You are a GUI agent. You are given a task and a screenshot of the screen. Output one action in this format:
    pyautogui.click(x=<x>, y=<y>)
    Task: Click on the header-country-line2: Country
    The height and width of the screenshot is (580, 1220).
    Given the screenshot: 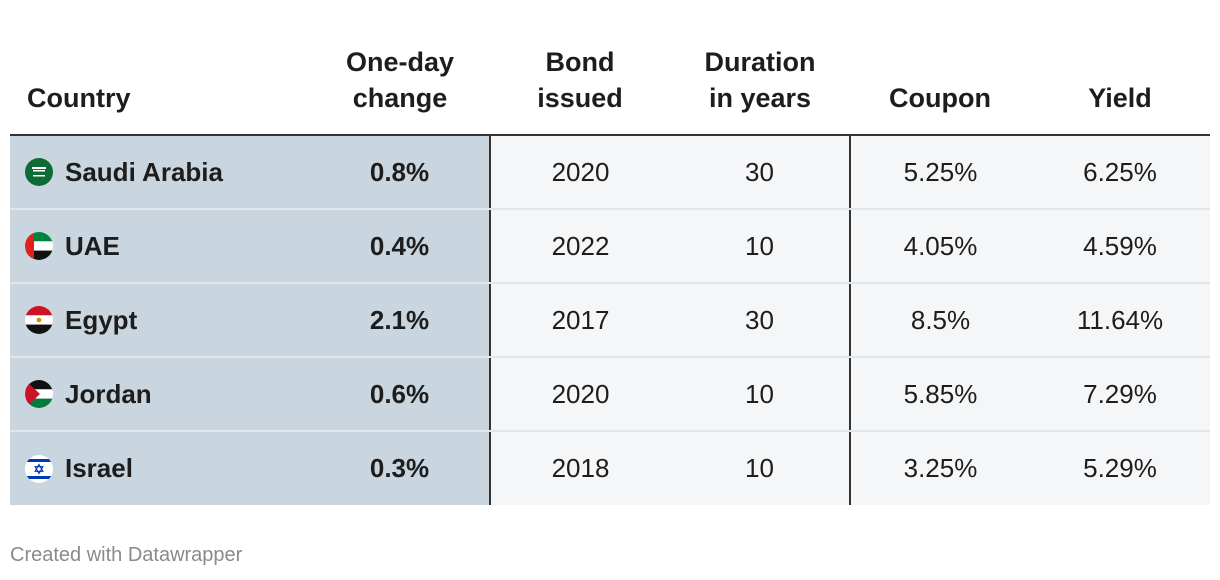 What is the action you would take?
    pyautogui.click(x=79, y=98)
    